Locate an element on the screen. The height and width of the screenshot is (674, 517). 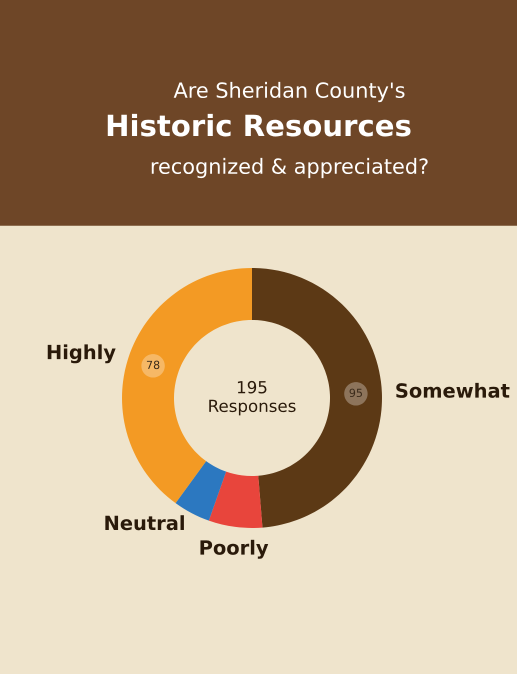
chart-title: Are Sheridan County's Historic Resources recognized & appreciated? is located at coordinates (268, 130).